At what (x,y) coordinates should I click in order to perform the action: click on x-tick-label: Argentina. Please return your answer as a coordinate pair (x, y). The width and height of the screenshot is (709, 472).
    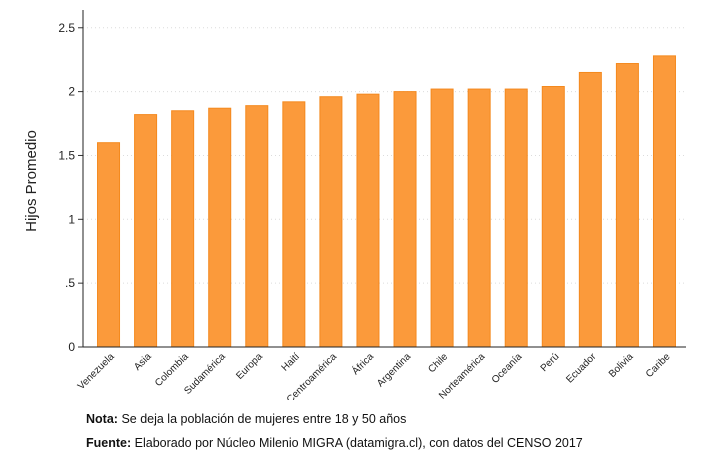
    Looking at the image, I should click on (394, 370).